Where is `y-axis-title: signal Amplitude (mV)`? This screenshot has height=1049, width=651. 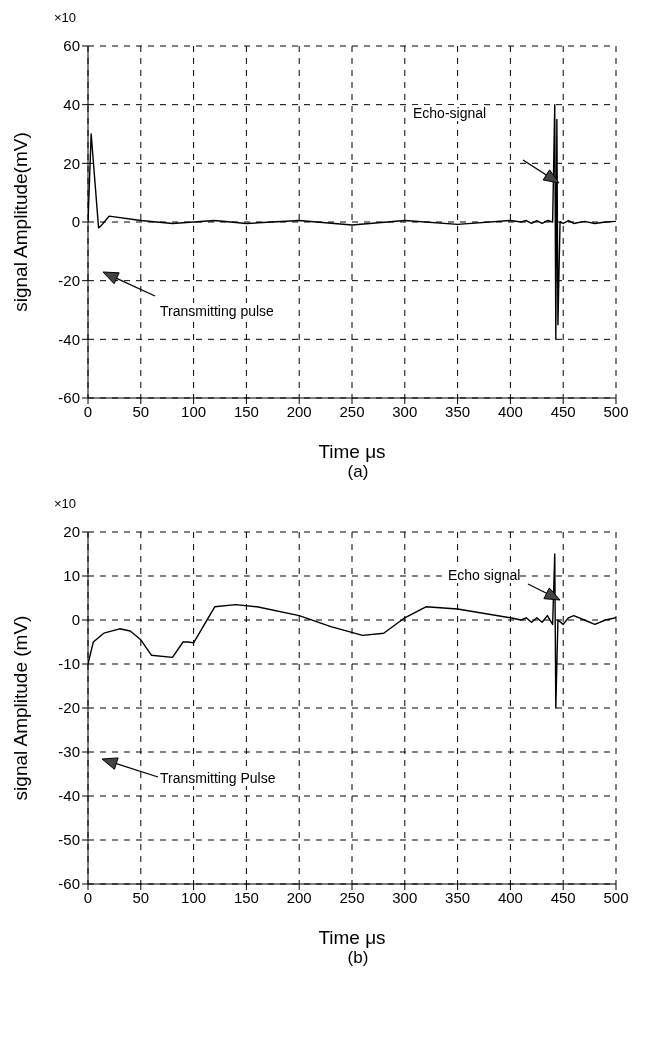
y-axis-title: signal Amplitude (mV) is located at coordinates (20, 708).